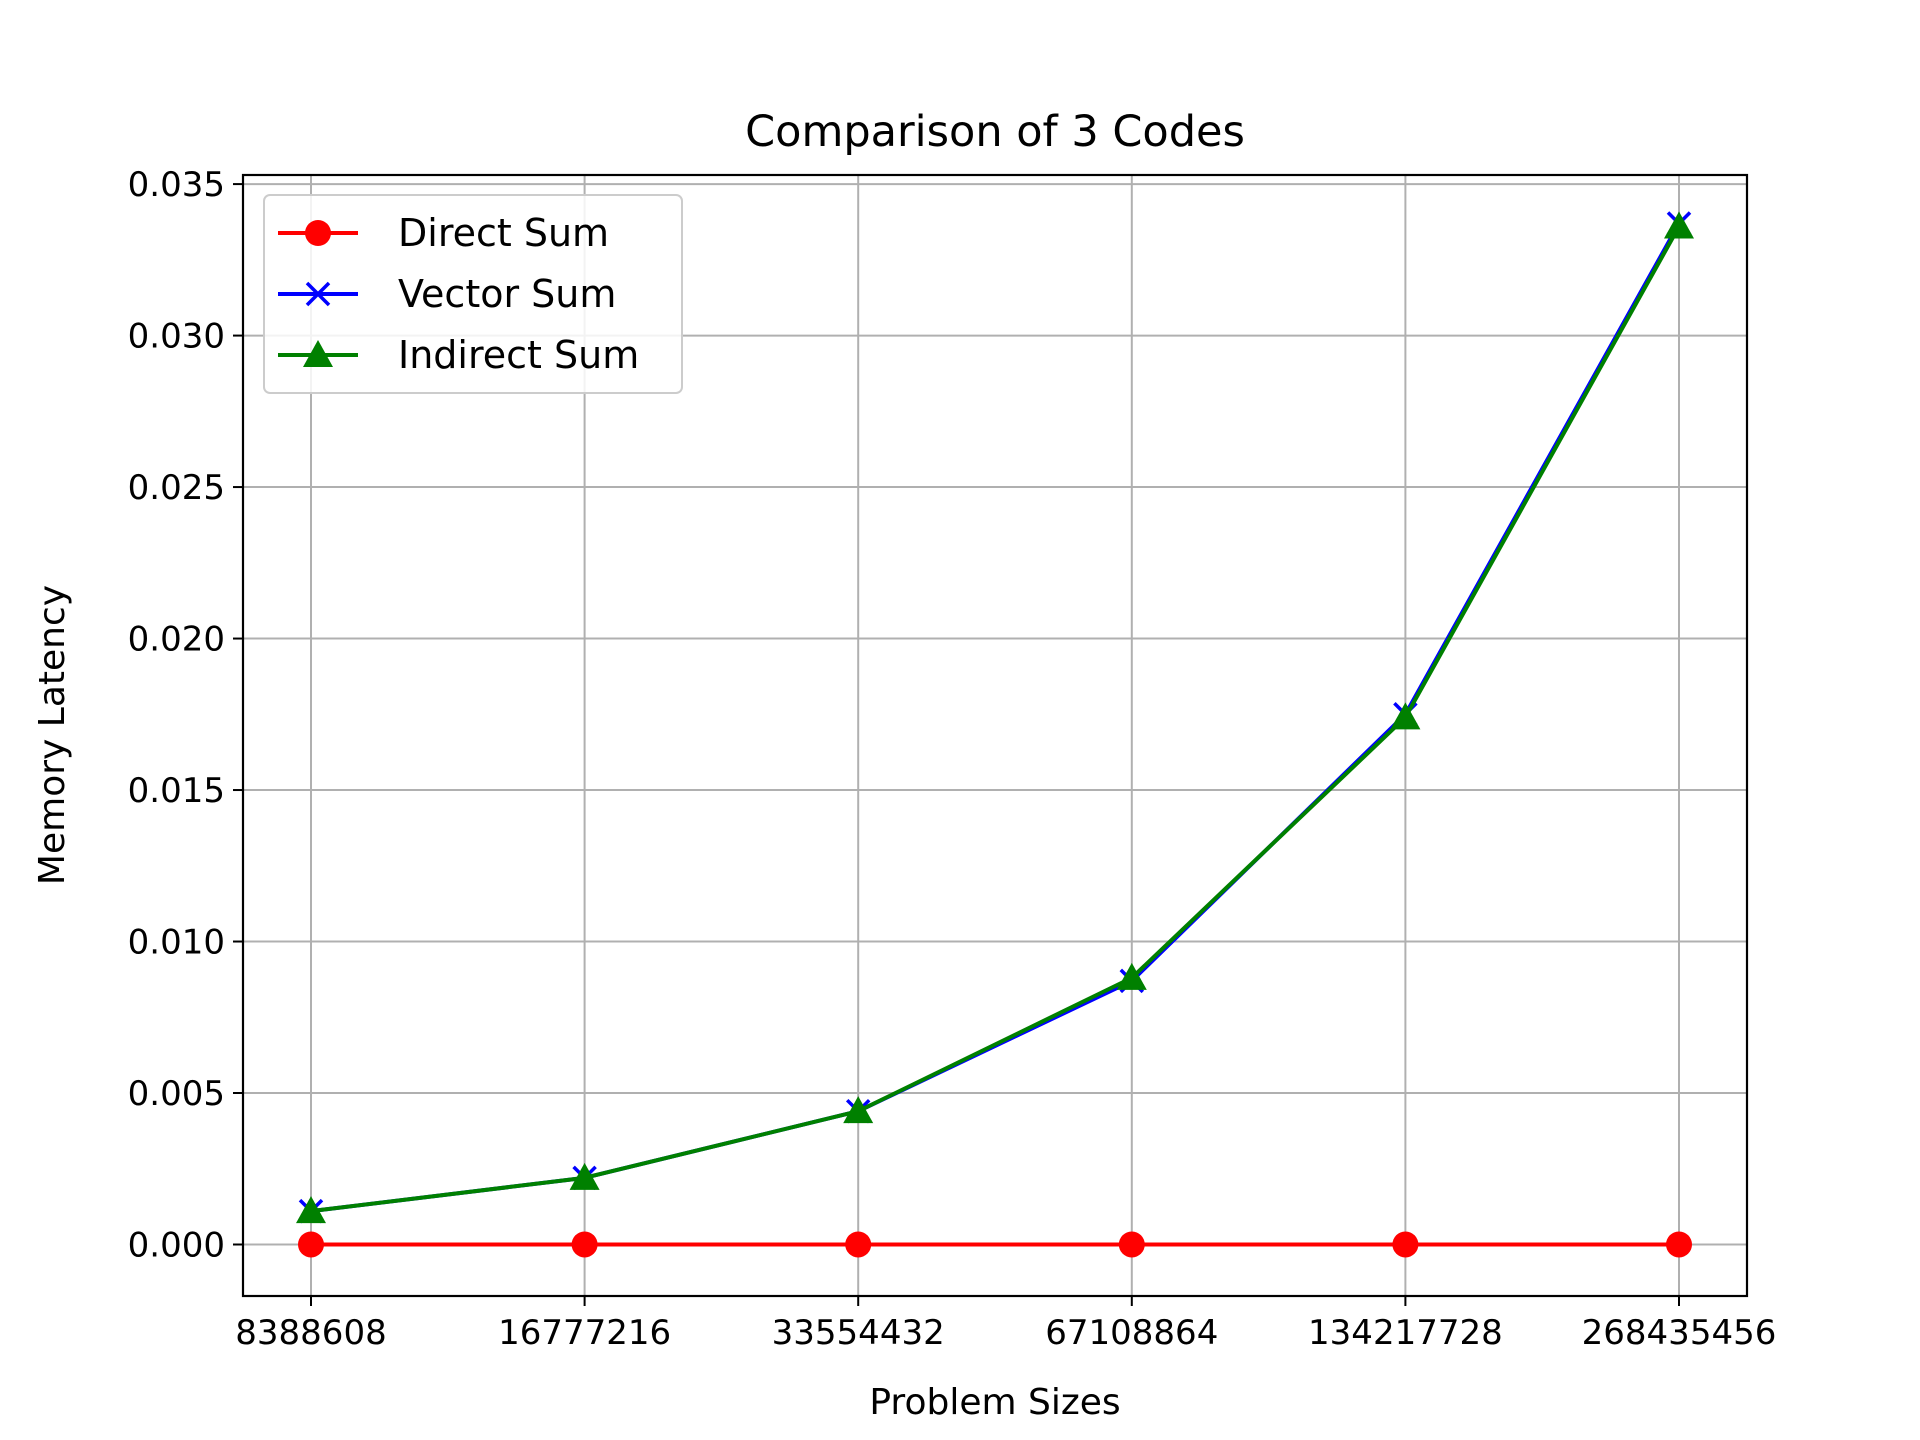  What do you see at coordinates (176, 337) in the screenshot?
I see `y-tick-label: 0.030` at bounding box center [176, 337].